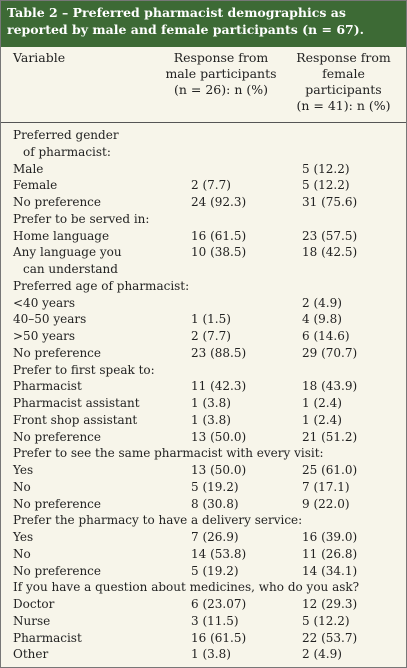 The height and width of the screenshot is (668, 407). Describe the element at coordinates (44, 336) in the screenshot. I see `row-label: >50 years` at that location.